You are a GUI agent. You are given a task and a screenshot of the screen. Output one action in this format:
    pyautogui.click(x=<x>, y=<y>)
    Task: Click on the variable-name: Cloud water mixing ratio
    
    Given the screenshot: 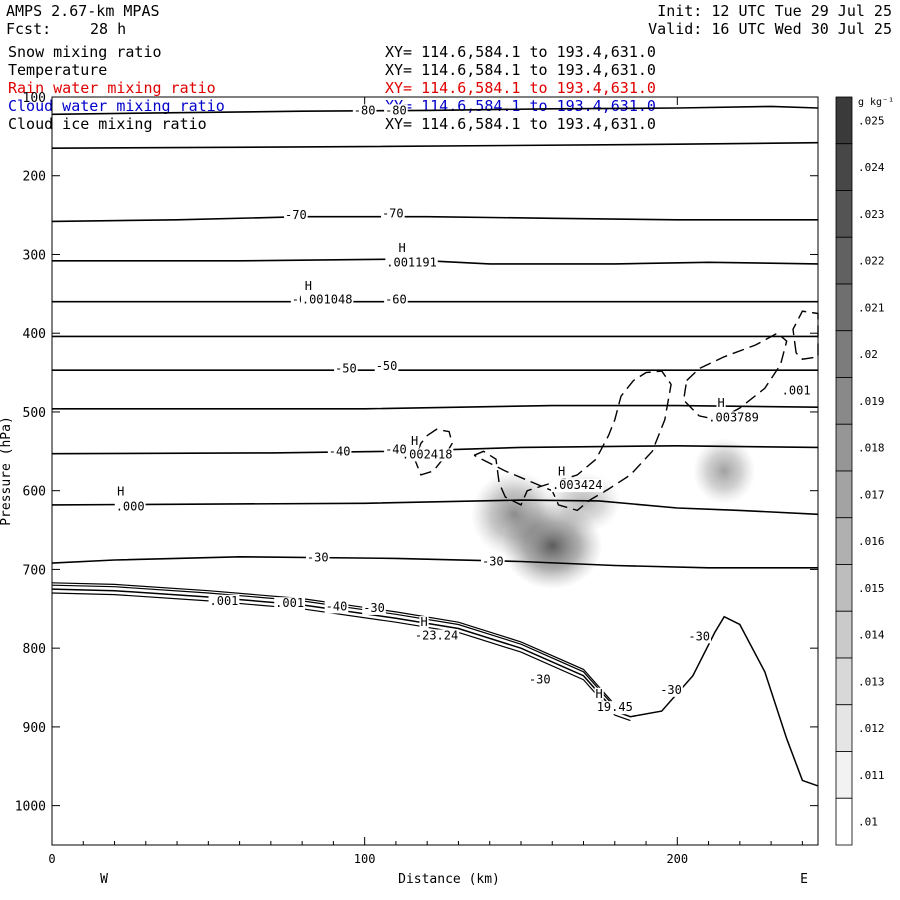 What is the action you would take?
    pyautogui.click(x=116, y=106)
    